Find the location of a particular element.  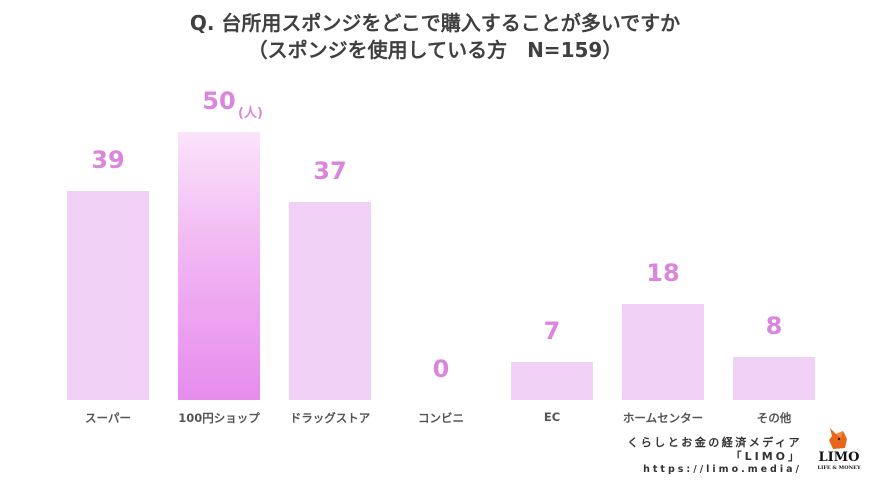

category-label: コンビニ is located at coordinates (441, 418).